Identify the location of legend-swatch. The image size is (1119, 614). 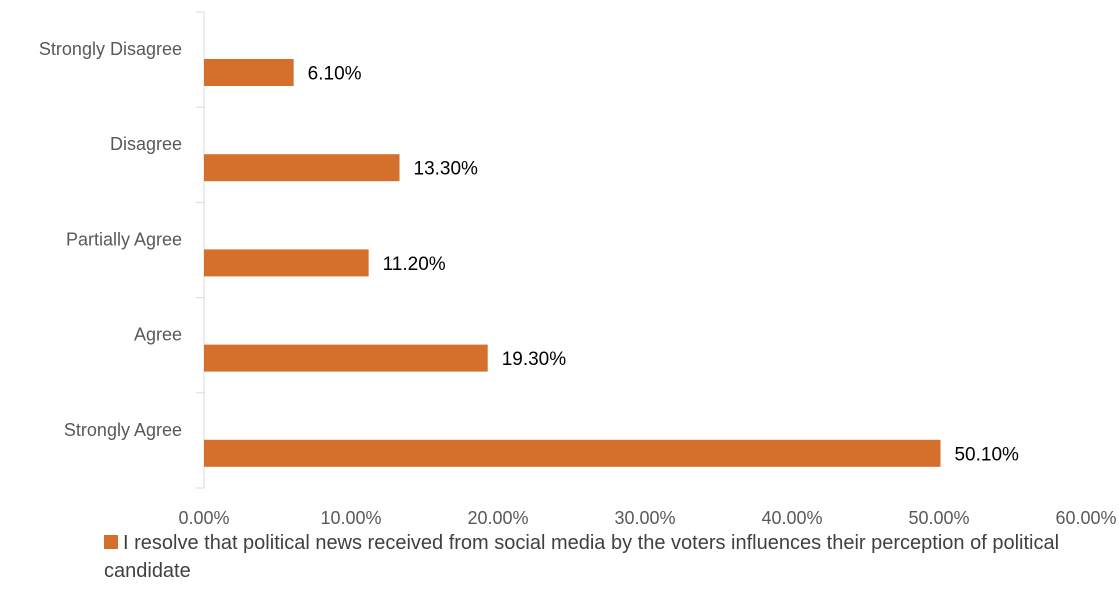
(111, 542).